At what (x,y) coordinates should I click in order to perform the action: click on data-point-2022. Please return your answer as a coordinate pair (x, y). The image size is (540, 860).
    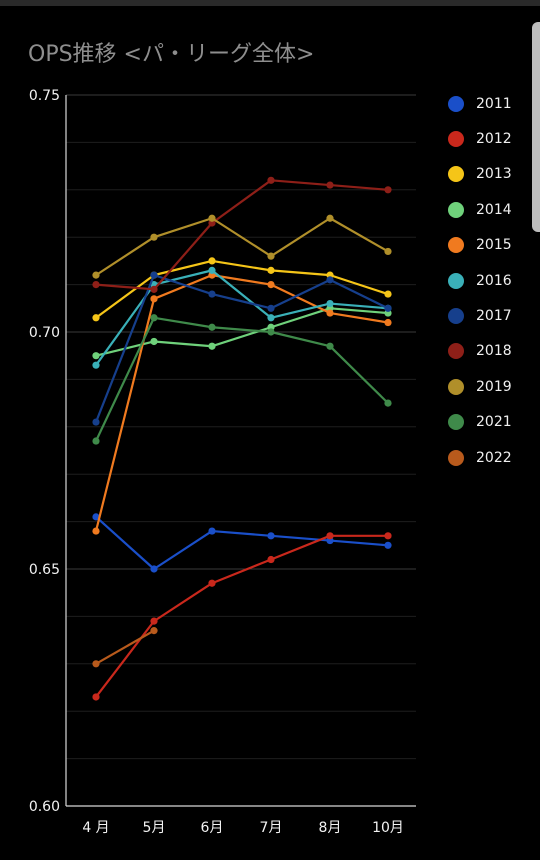
    Looking at the image, I should click on (96, 664).